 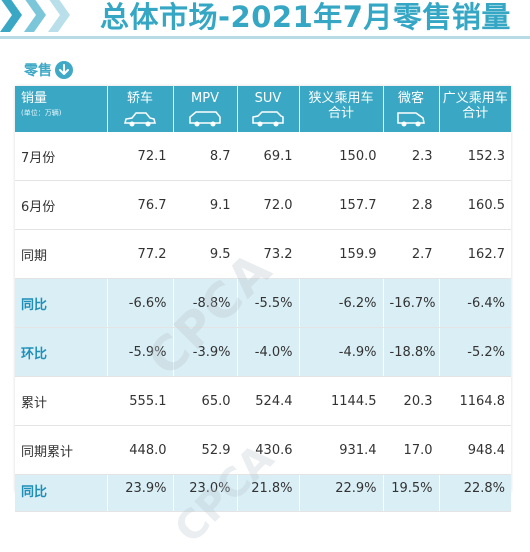 What do you see at coordinates (140, 109) in the screenshot?
I see `column-header-sedan: 轿车` at bounding box center [140, 109].